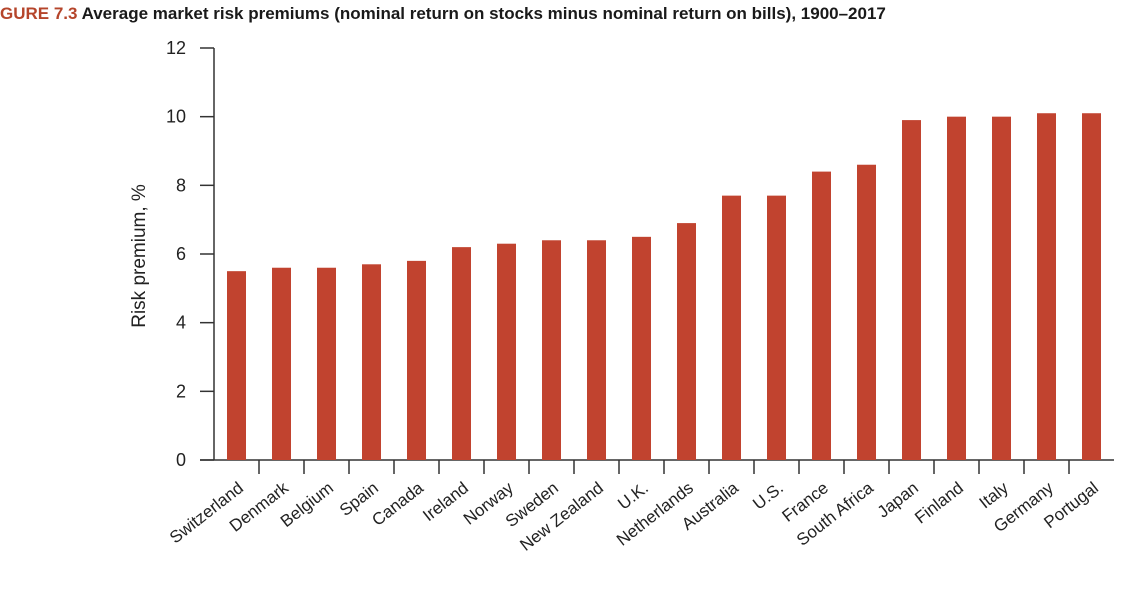 This screenshot has height=591, width=1134. What do you see at coordinates (176, 117) in the screenshot?
I see `y-tick-label: 10` at bounding box center [176, 117].